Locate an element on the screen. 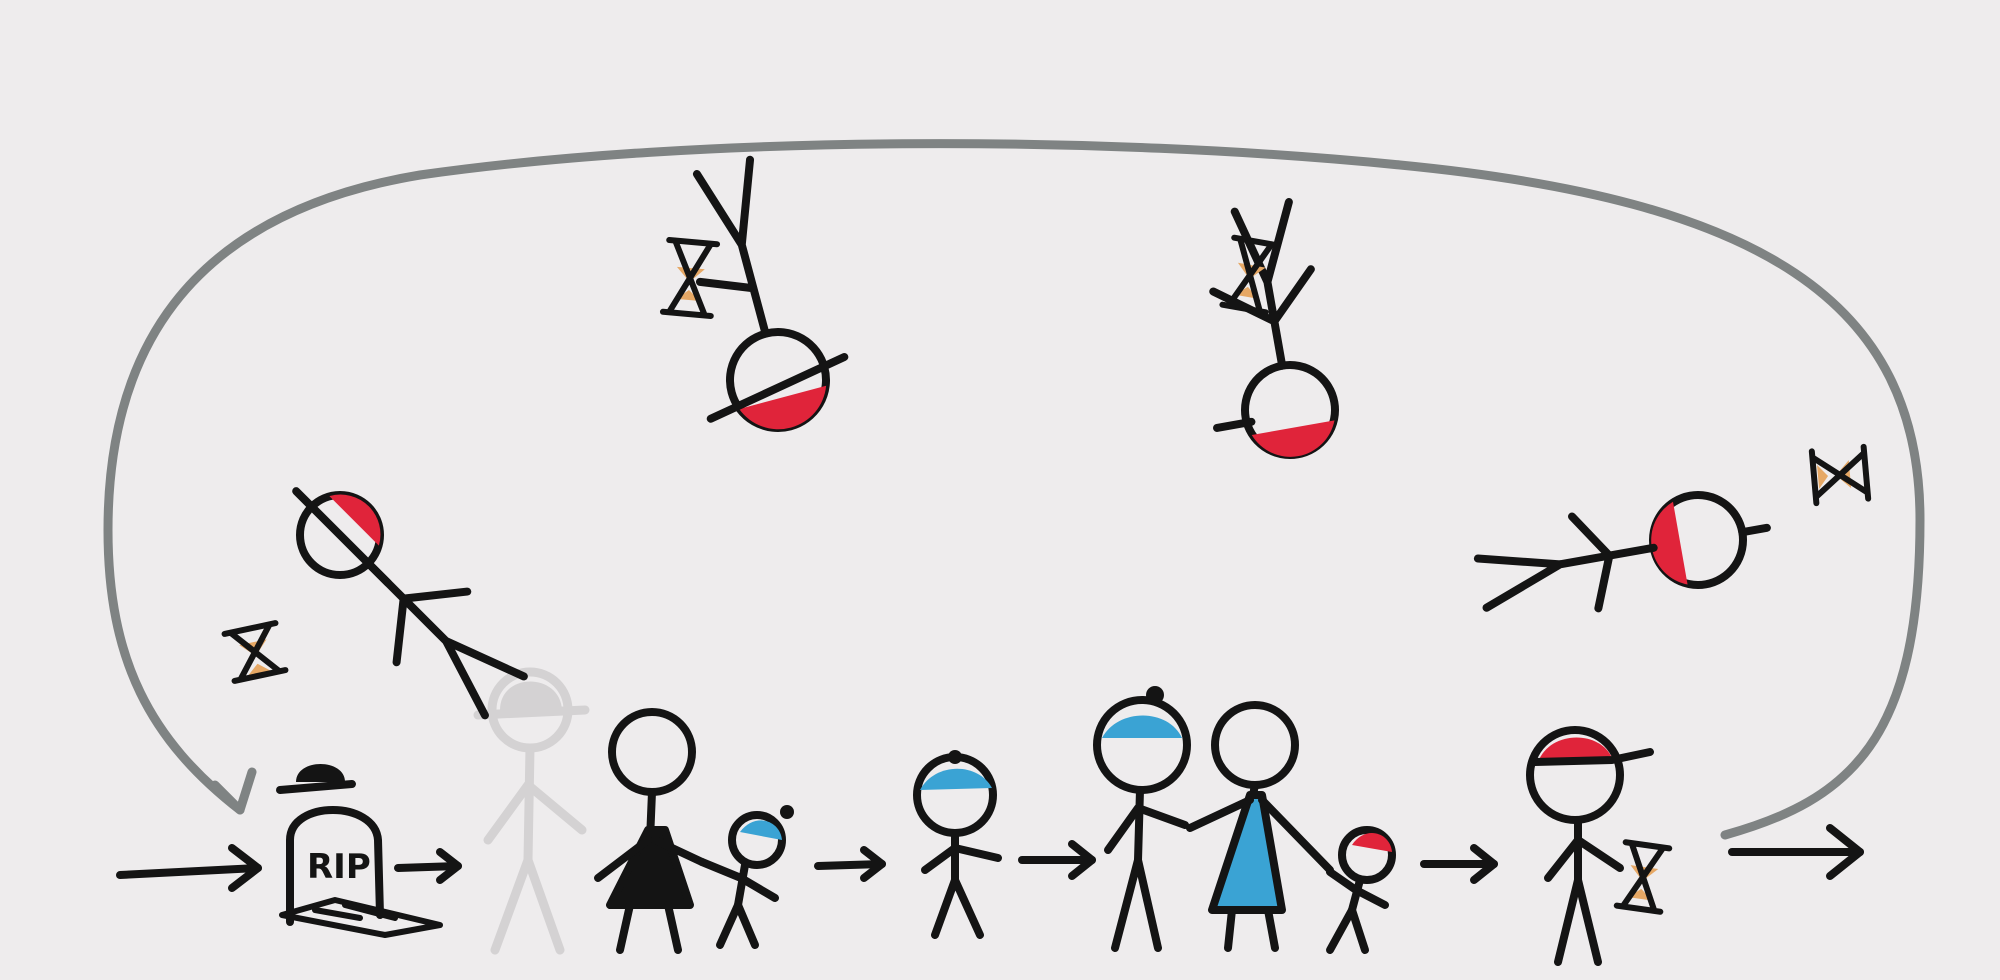 The height and width of the screenshot is (980, 2000). baby-figure-blue-hat is located at coordinates (746, 877).